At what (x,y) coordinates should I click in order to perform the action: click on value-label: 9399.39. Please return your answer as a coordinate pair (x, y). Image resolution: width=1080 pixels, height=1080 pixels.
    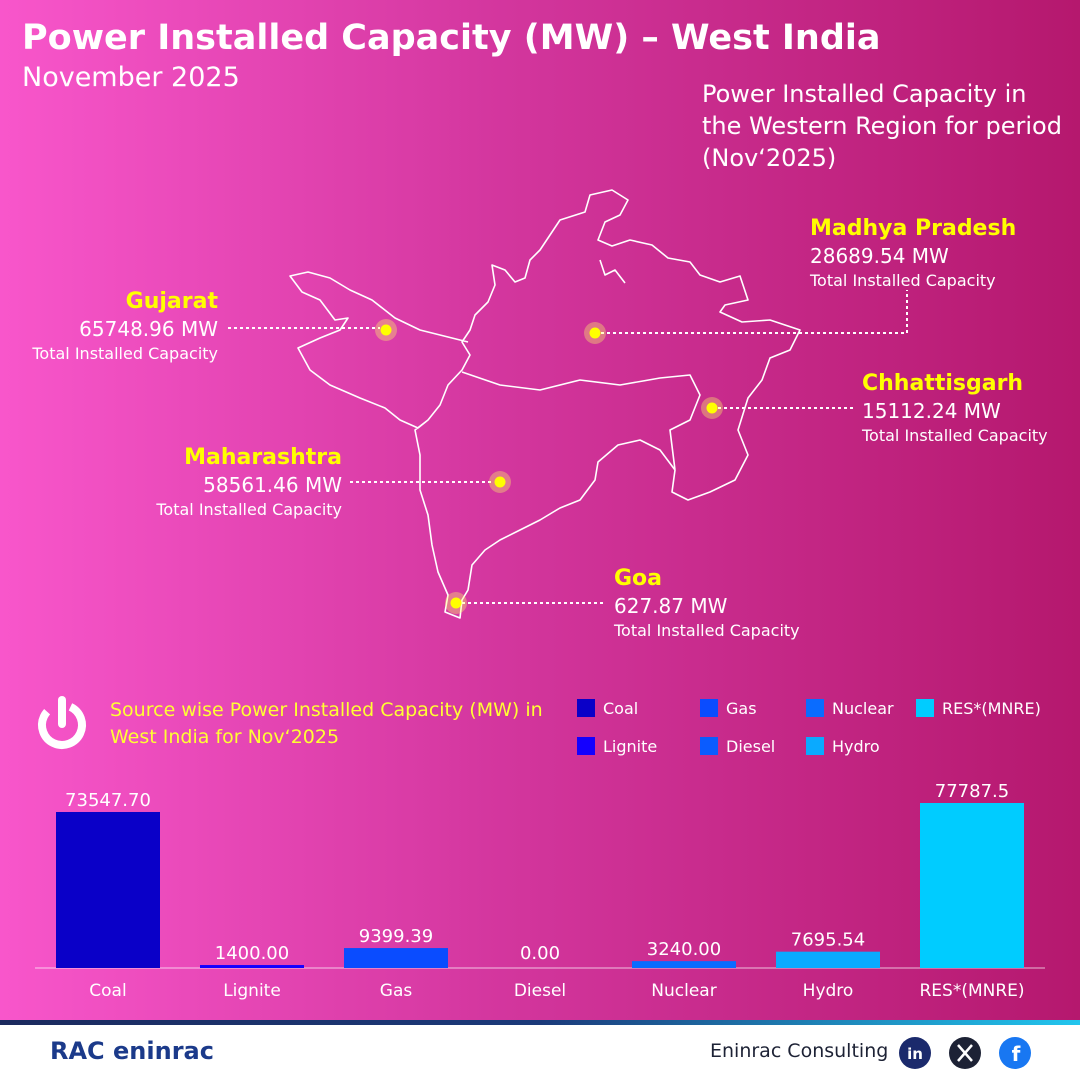
    Looking at the image, I should click on (396, 936).